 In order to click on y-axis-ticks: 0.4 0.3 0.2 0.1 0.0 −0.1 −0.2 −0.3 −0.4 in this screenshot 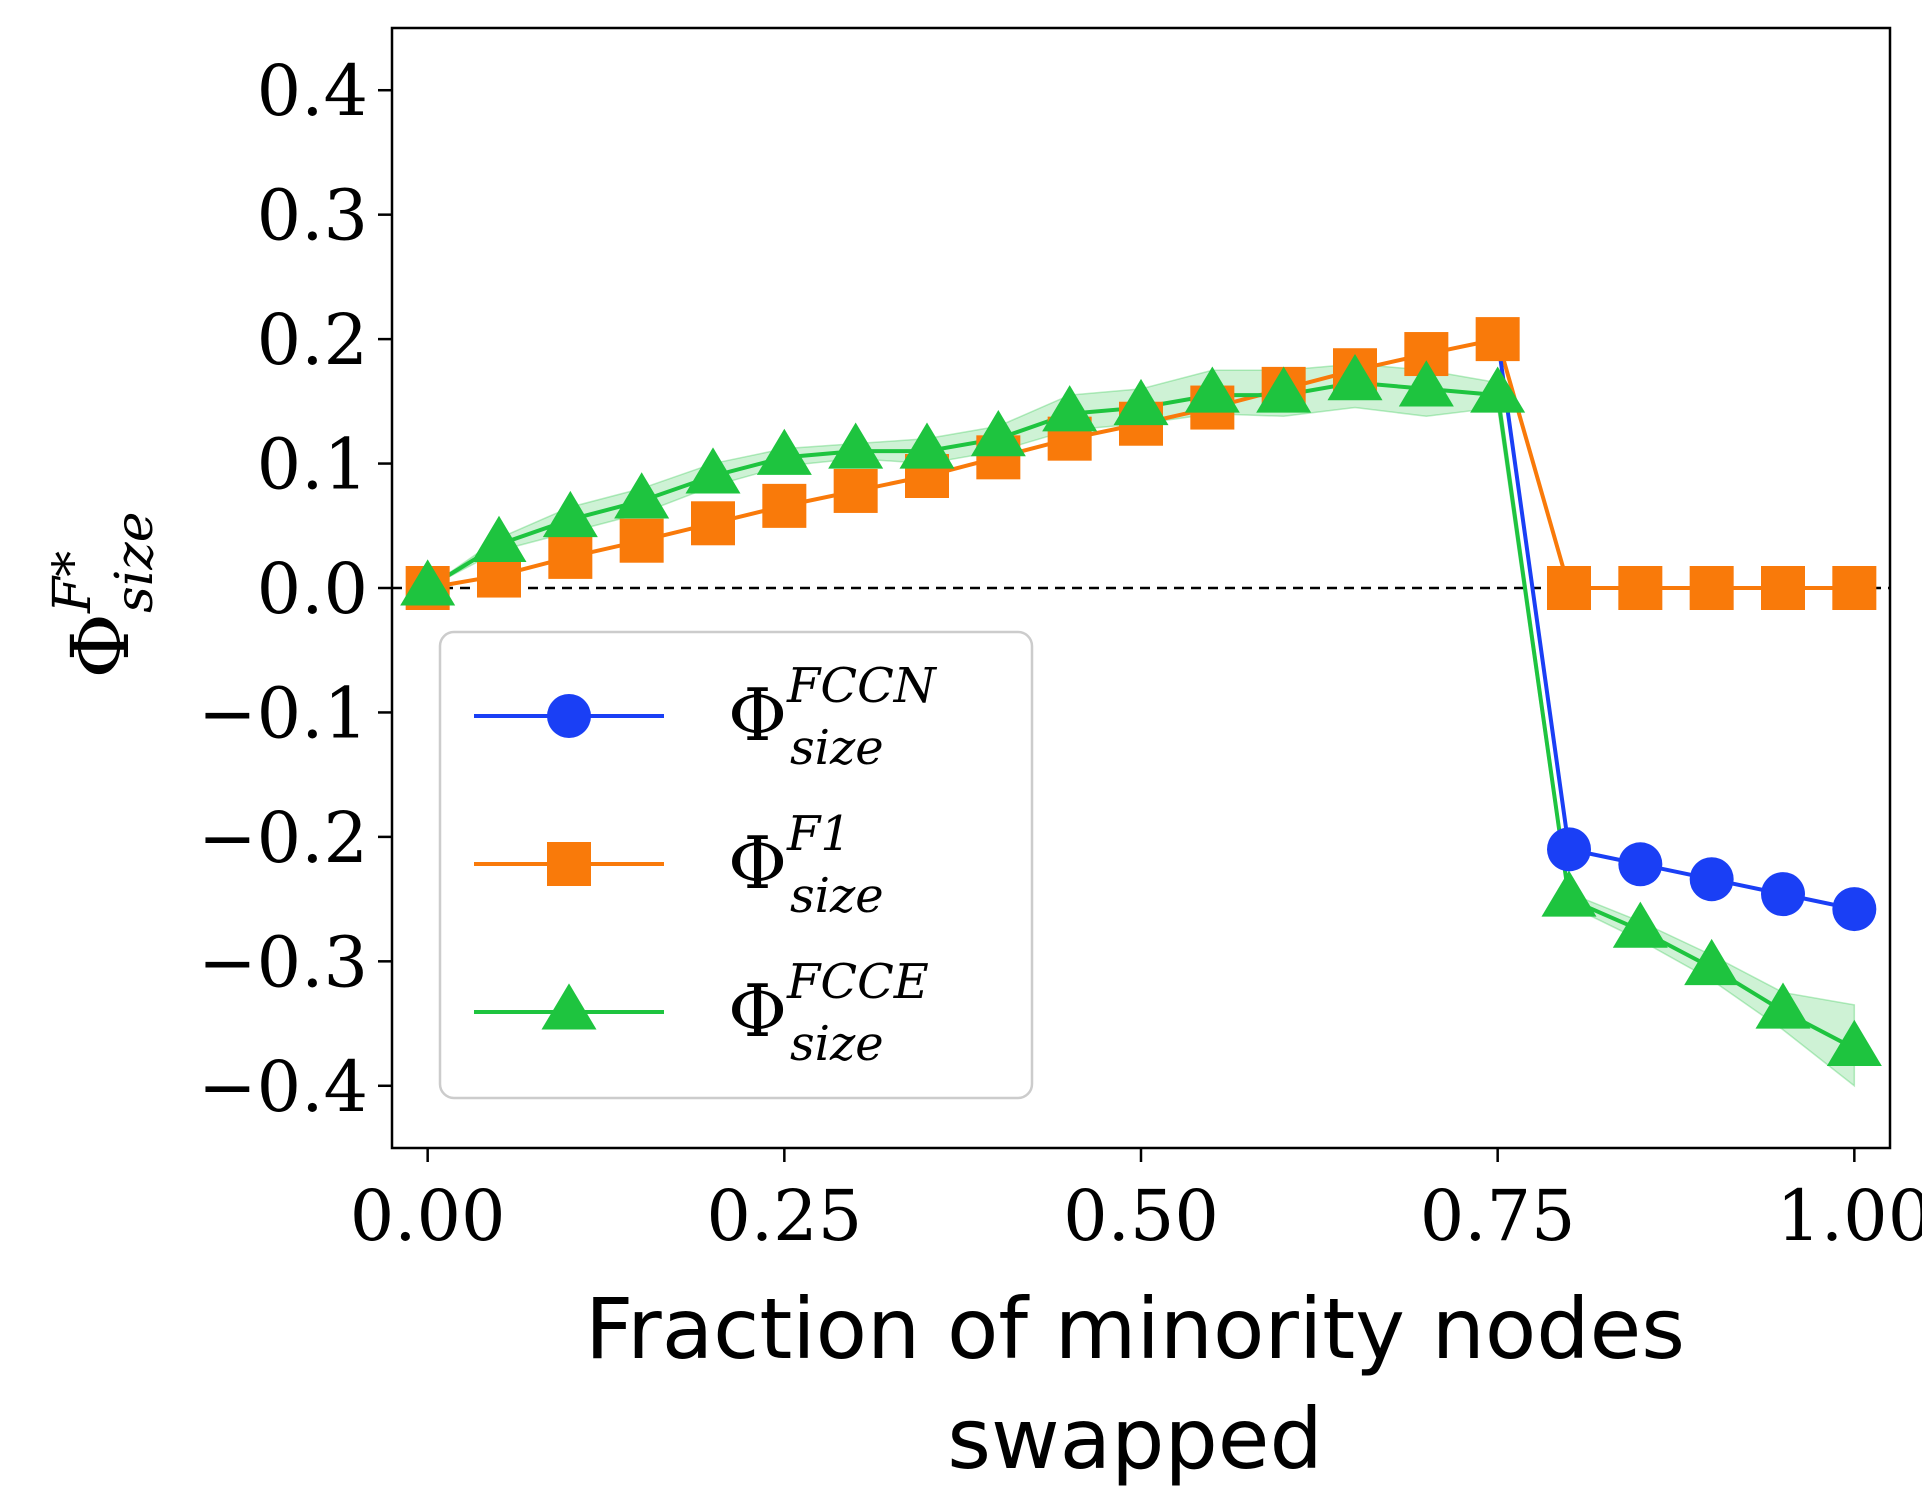, I will do `click(295, 589)`.